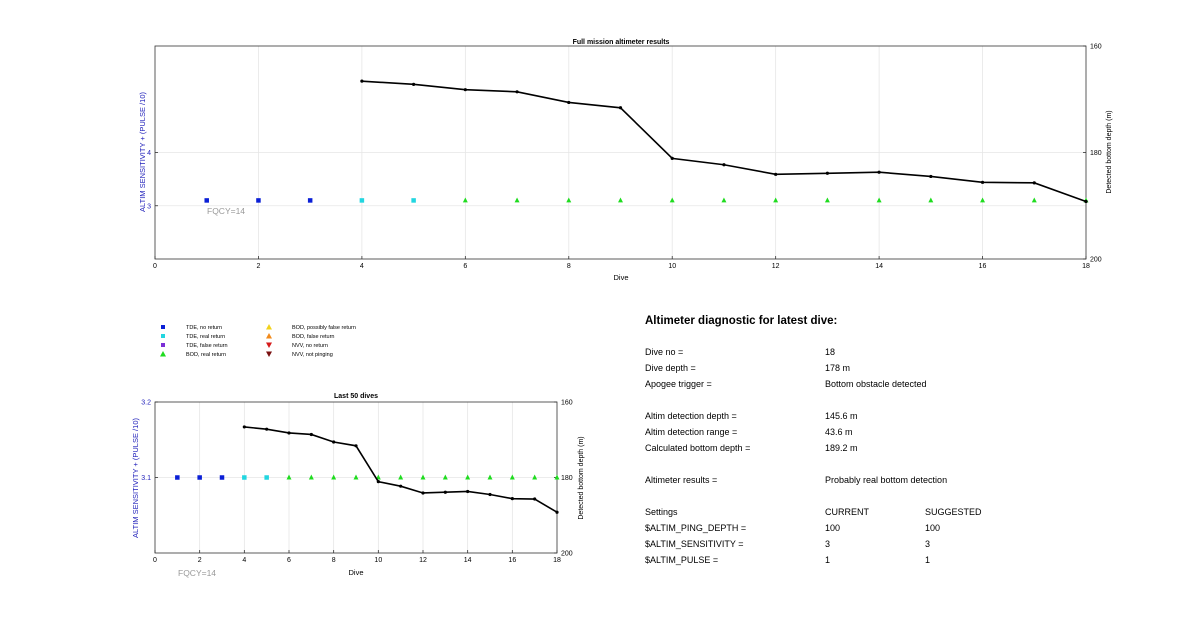 This screenshot has height=622, width=1200. Describe the element at coordinates (401, 469) in the screenshot. I see `bottom-depth-line` at that location.